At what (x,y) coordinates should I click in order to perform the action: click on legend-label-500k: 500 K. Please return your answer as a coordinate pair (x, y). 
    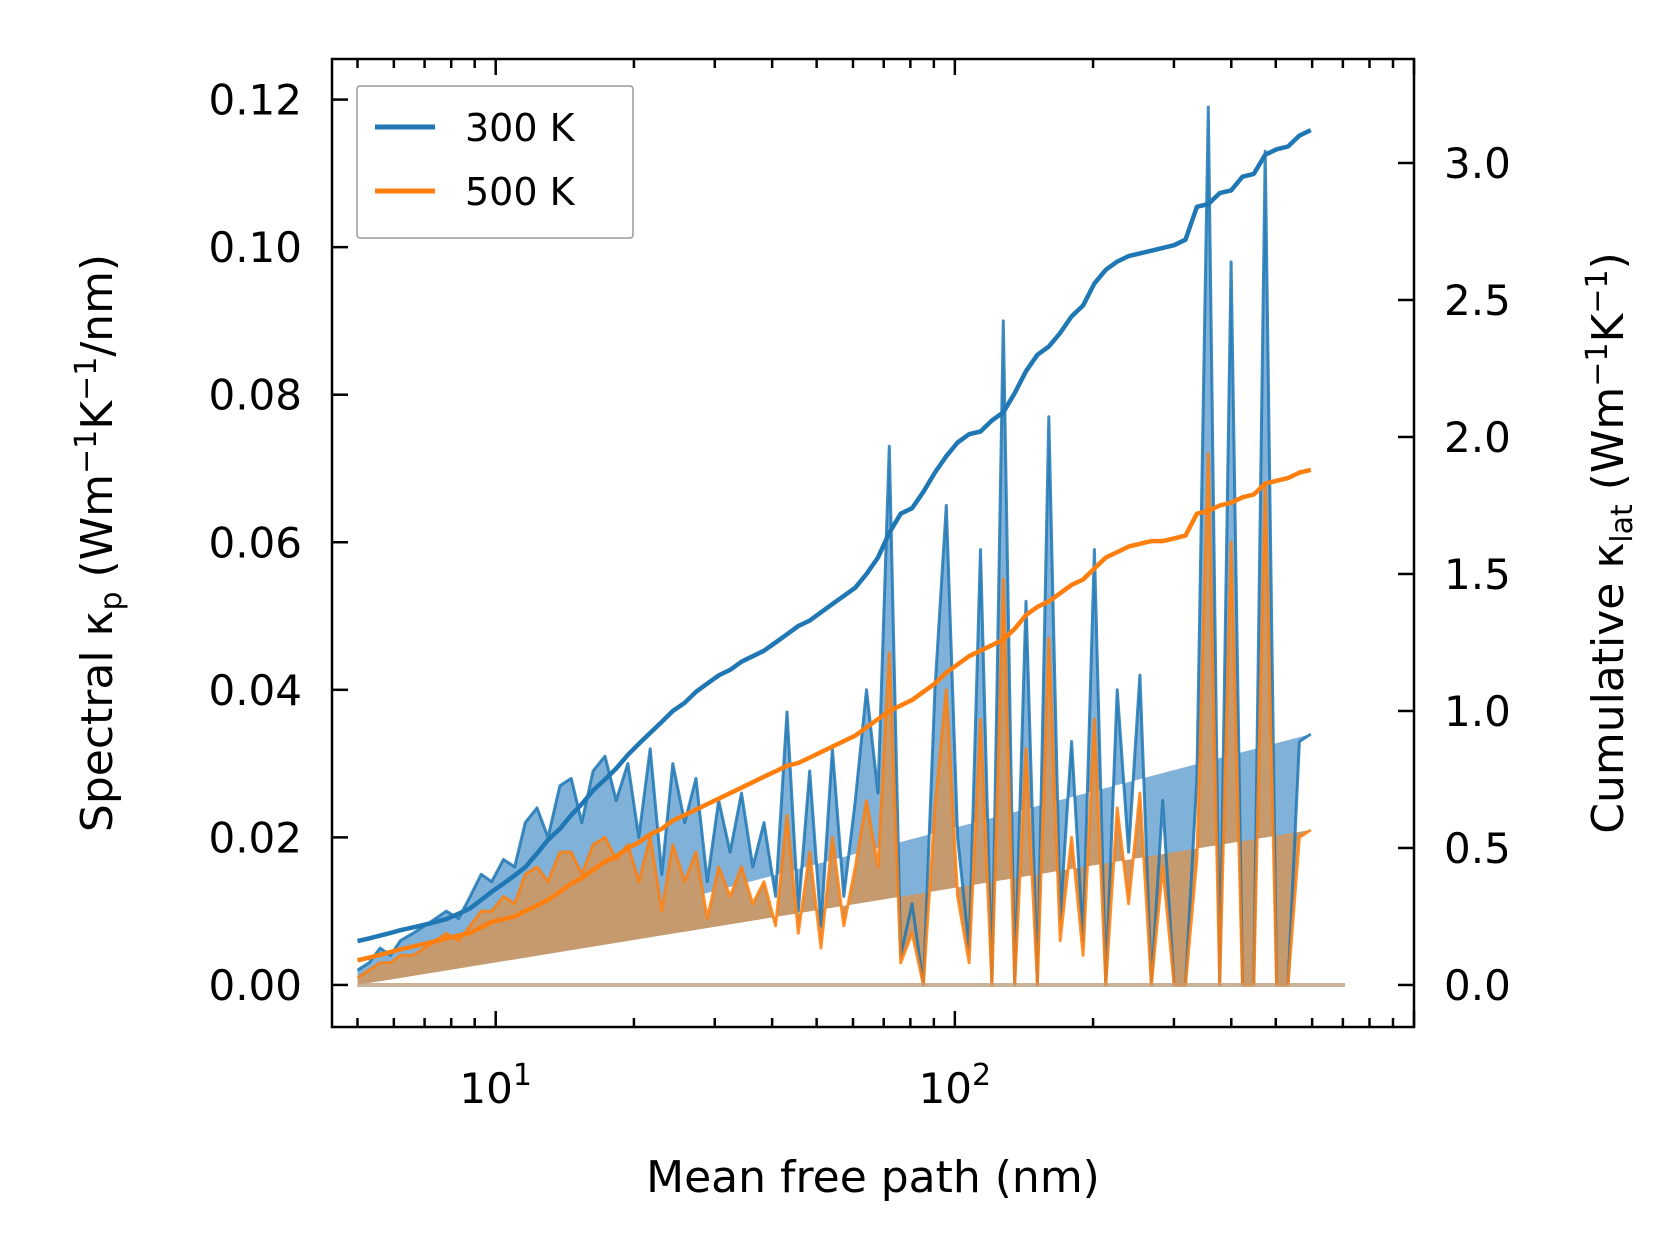
    Looking at the image, I should click on (520, 192).